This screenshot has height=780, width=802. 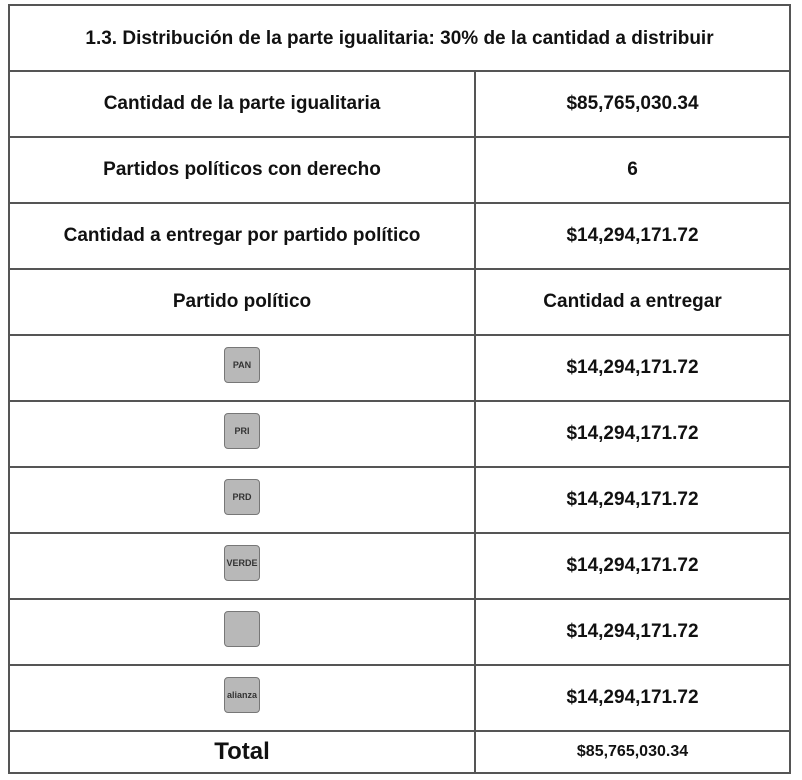 I want to click on total-row: Total $85,765,030.34, so click(x=399, y=752).